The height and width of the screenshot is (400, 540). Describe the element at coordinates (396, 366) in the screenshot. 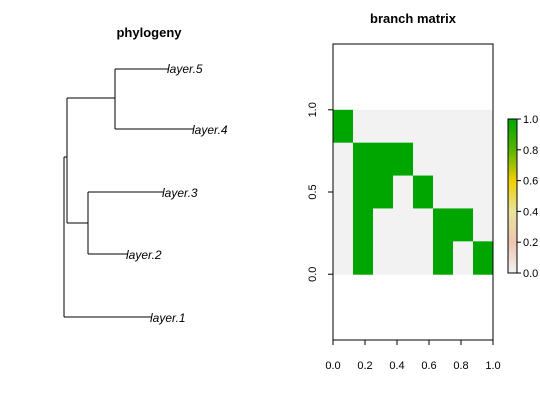

I see `x-tick-label: 0.4` at that location.